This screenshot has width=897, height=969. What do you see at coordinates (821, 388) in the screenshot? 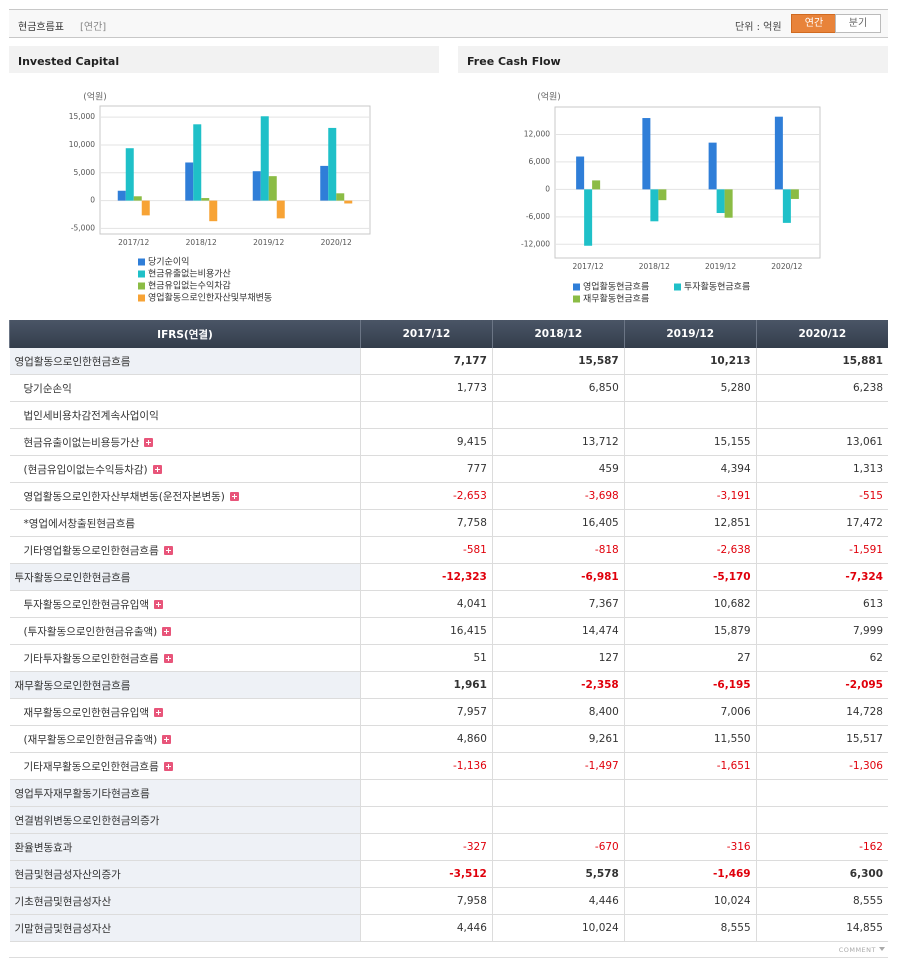
I see `value-cell: 6,238` at bounding box center [821, 388].